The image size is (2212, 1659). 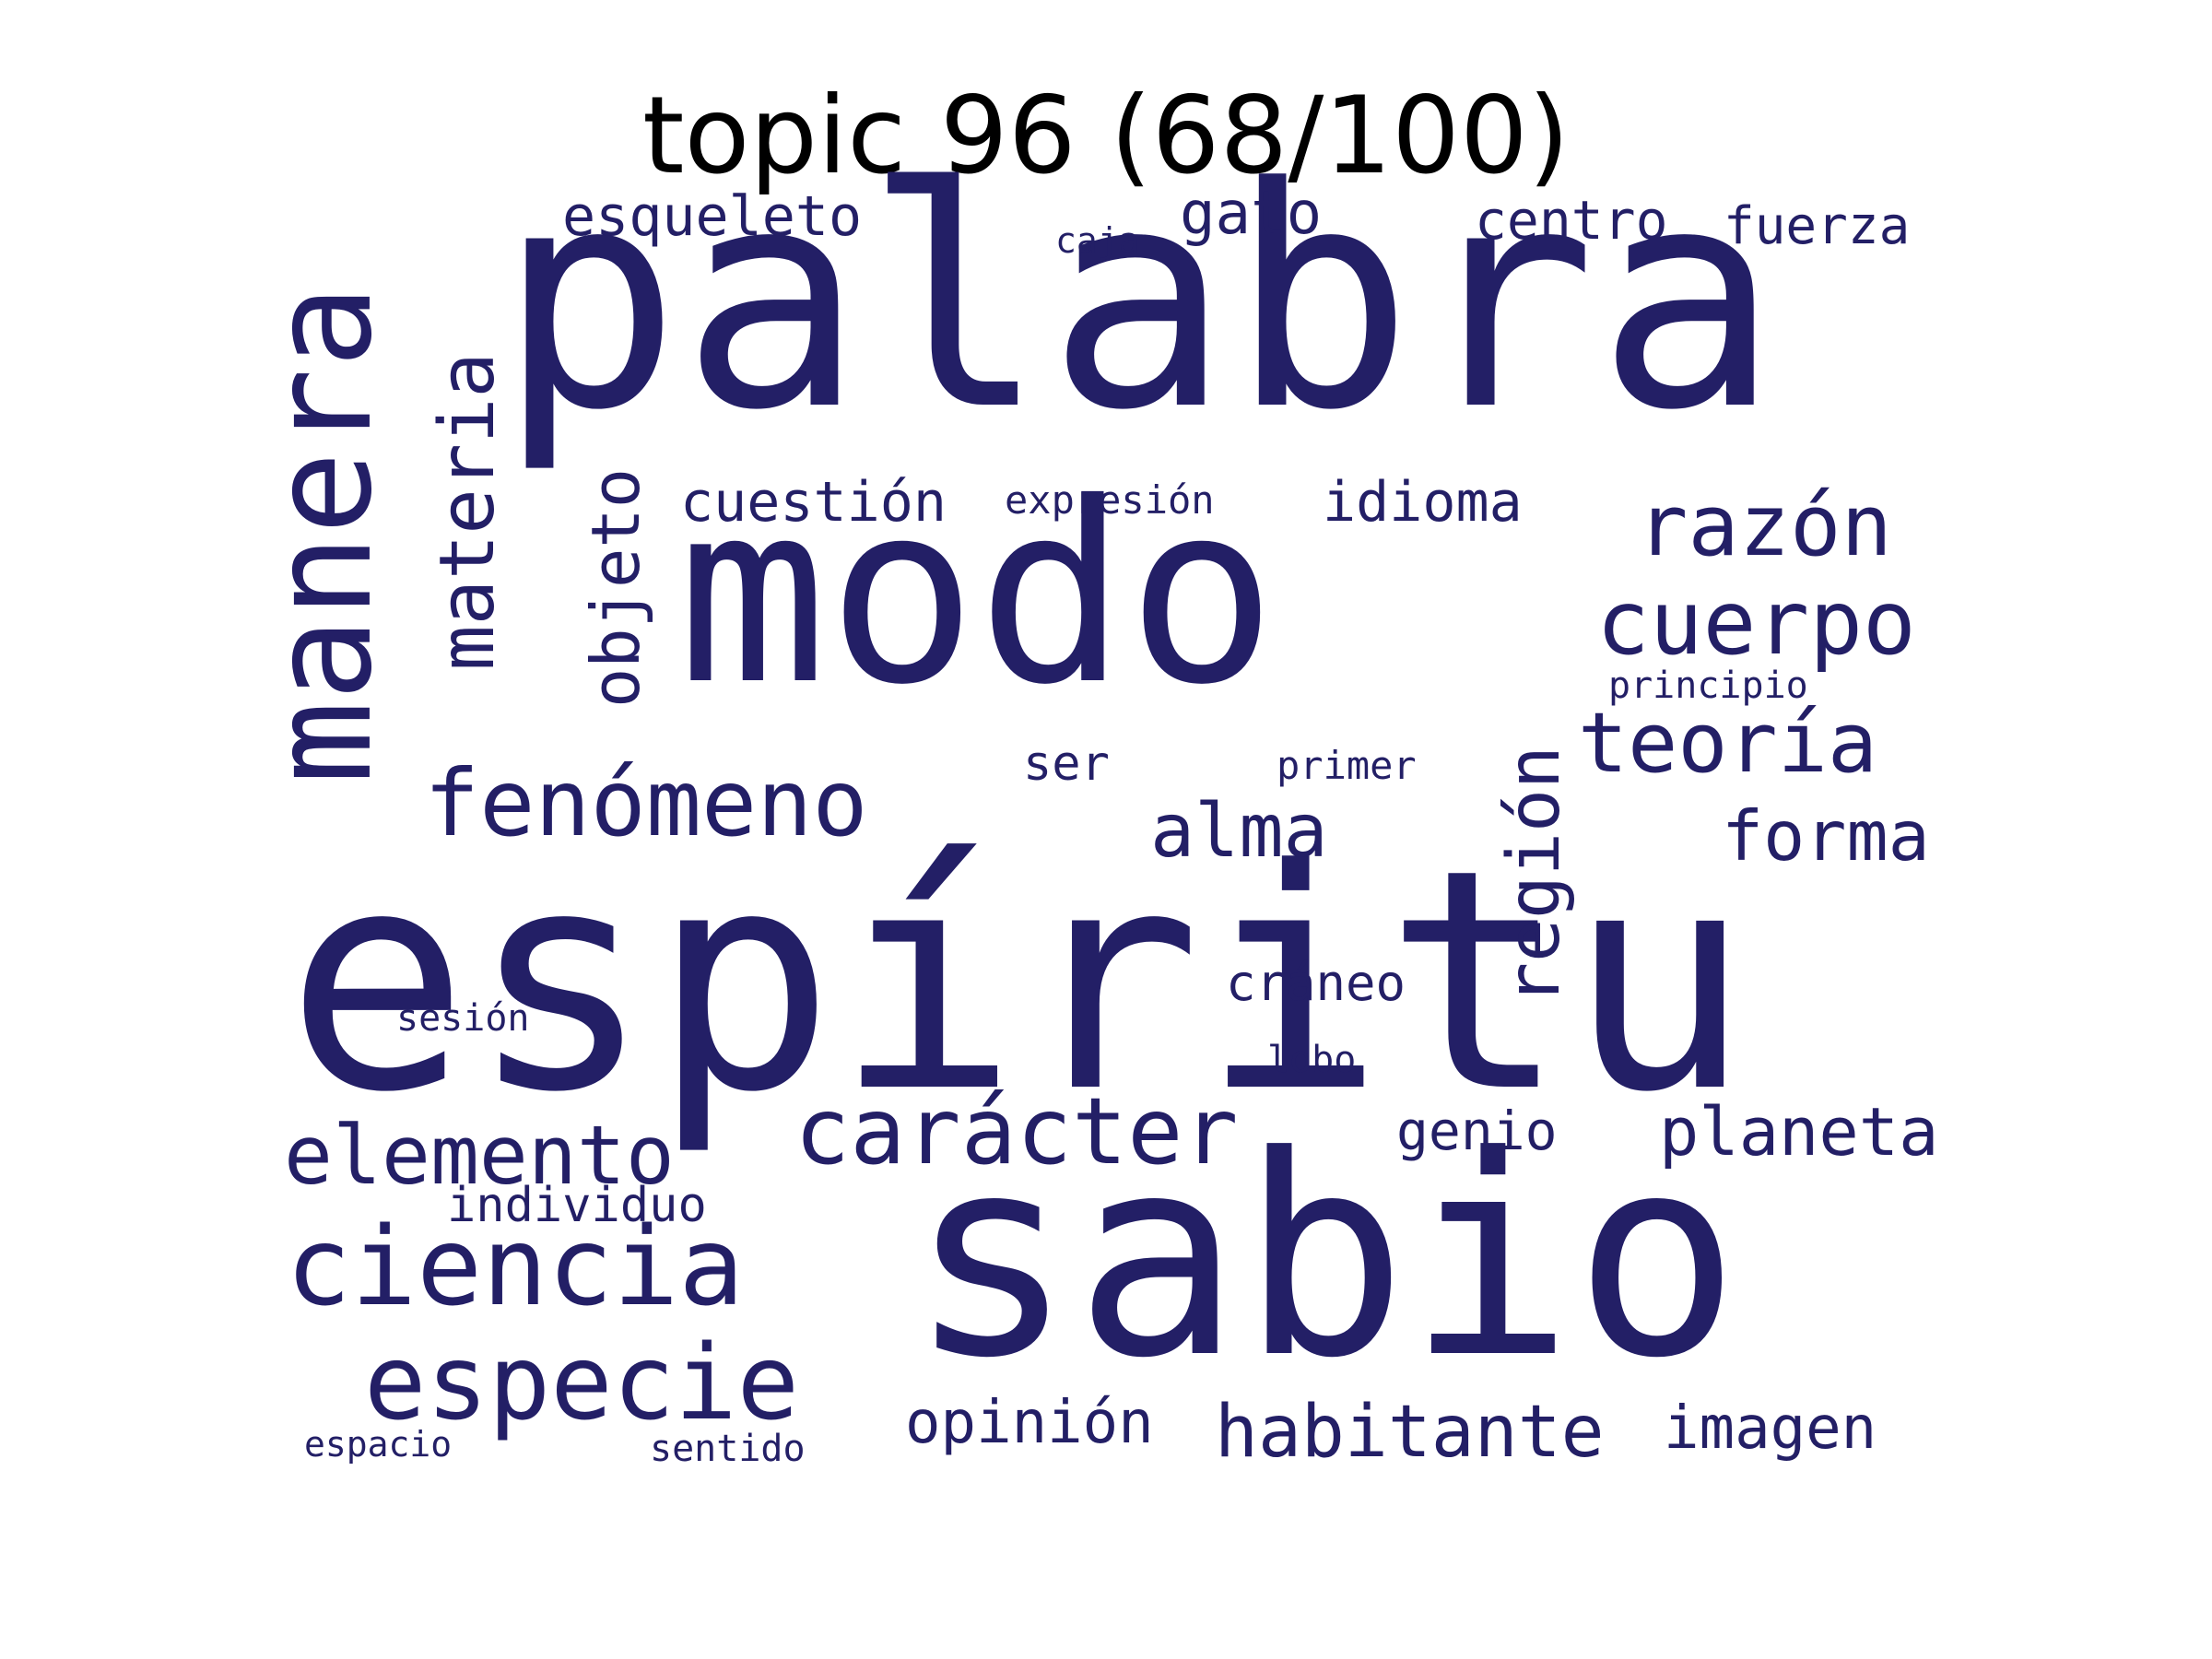 What do you see at coordinates (1106, 136) in the screenshot?
I see `wordcloud-title: topic 96 (68/100)` at bounding box center [1106, 136].